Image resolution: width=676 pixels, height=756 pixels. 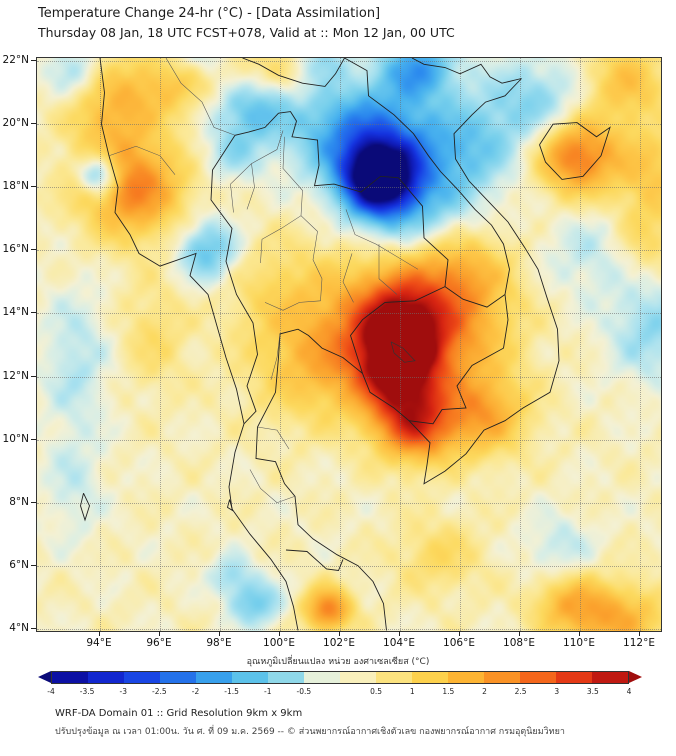 What do you see at coordinates (87, 691) in the screenshot?
I see `colorbar-tick-label: -3.5` at bounding box center [87, 691].